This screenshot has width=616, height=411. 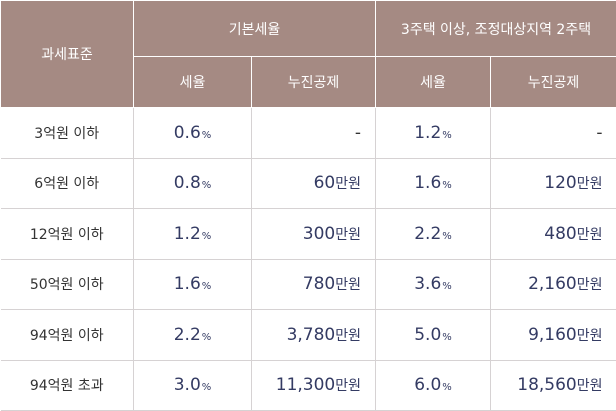 I want to click on basic-deduction-cell: 60만원, so click(x=313, y=183).